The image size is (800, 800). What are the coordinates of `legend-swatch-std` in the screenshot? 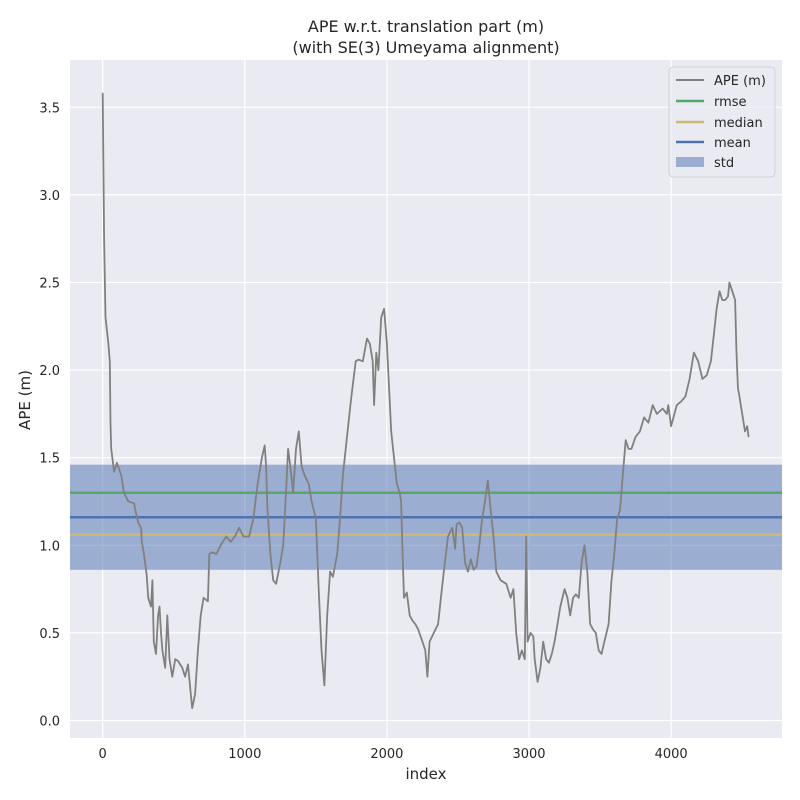 It's located at (690, 162).